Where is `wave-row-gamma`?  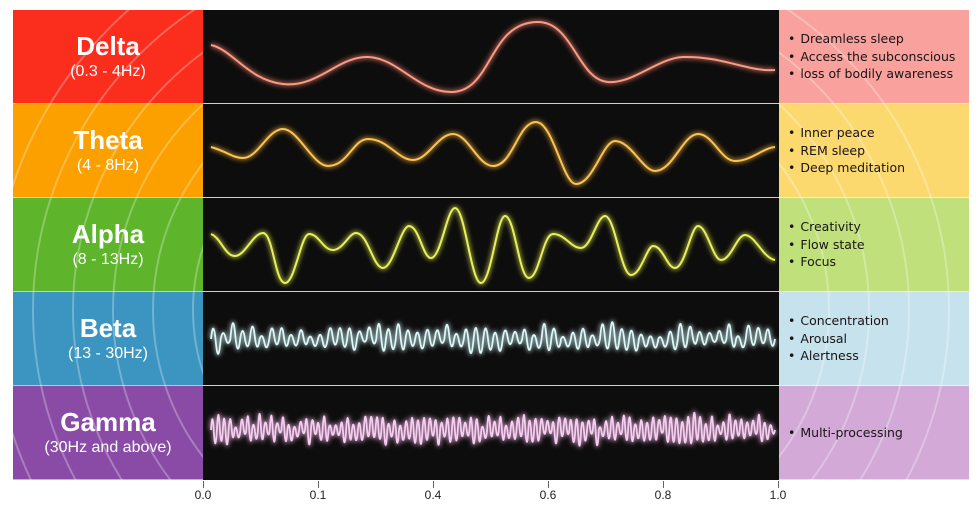
wave-row-gamma is located at coordinates (491, 433).